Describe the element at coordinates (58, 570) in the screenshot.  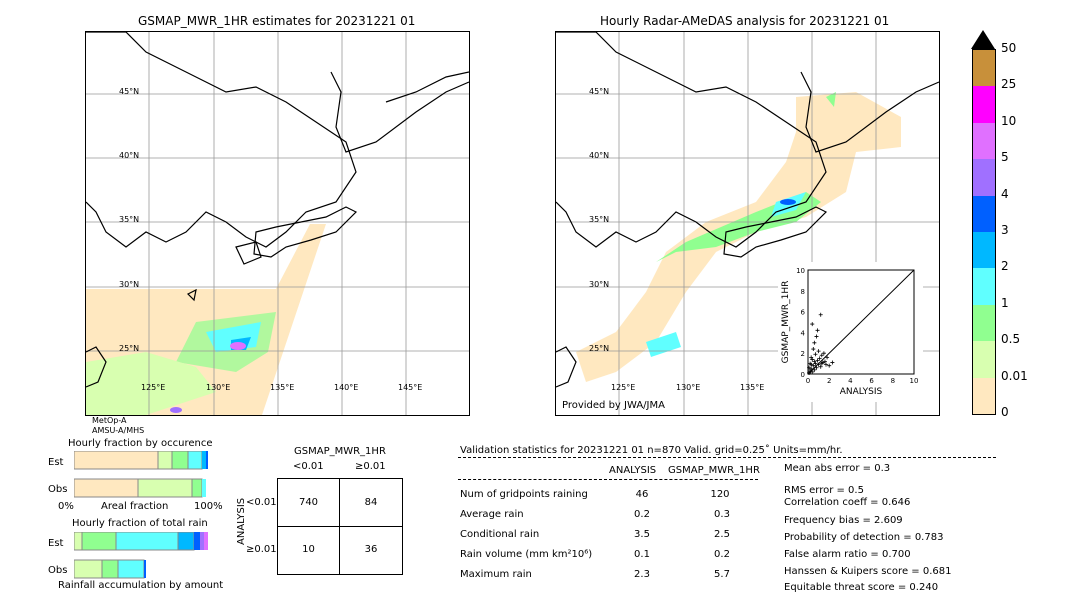
I see `rainfall-obs-label: Obs` at that location.